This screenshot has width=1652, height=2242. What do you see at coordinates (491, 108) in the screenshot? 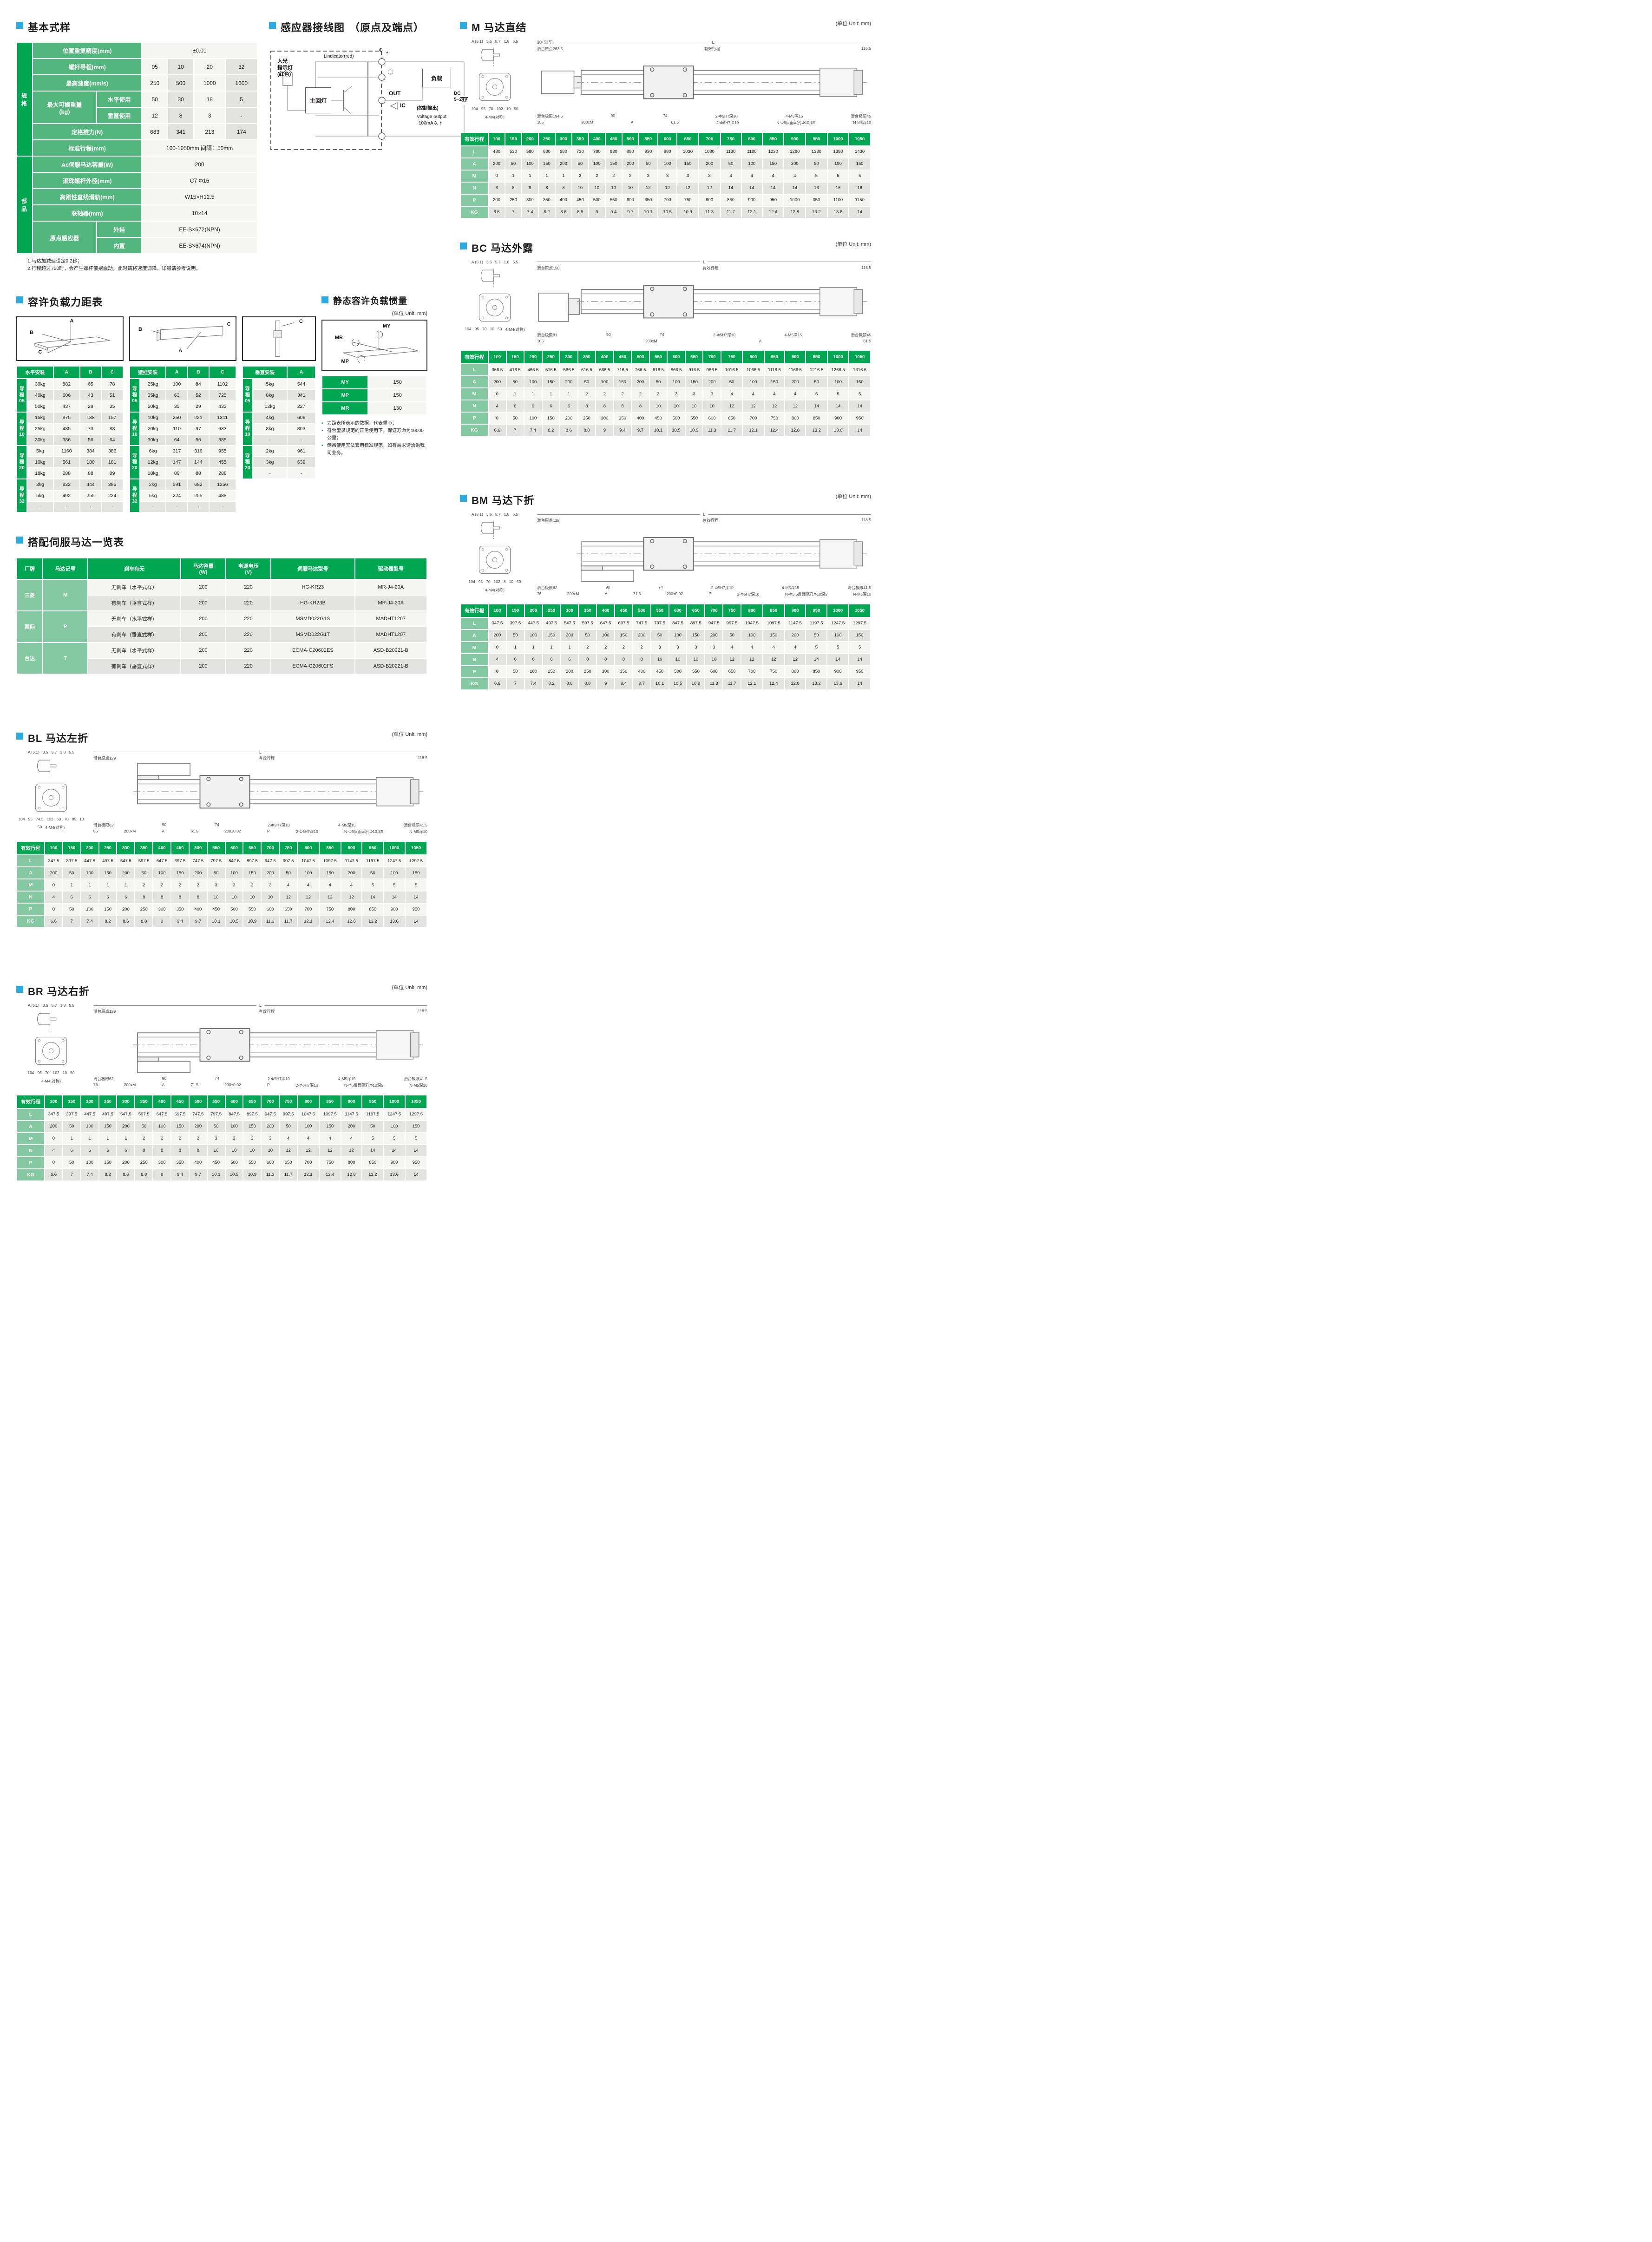
I see `dim-label: 70` at bounding box center [491, 108].